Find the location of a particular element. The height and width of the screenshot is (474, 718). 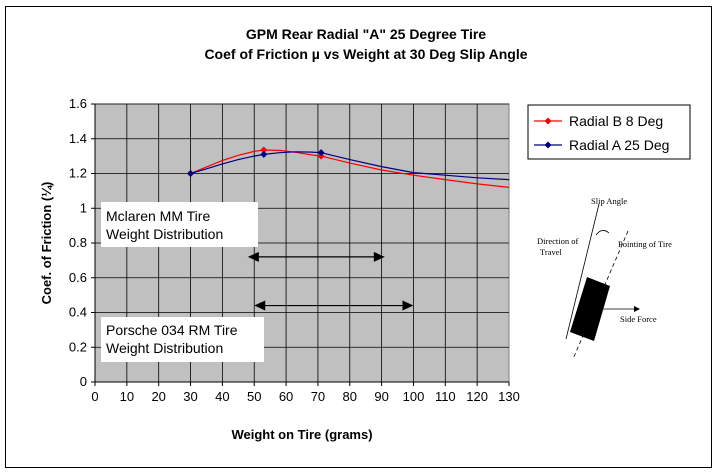

legend-label-radial-a: Radial A 25 Deg is located at coordinates (619, 145).